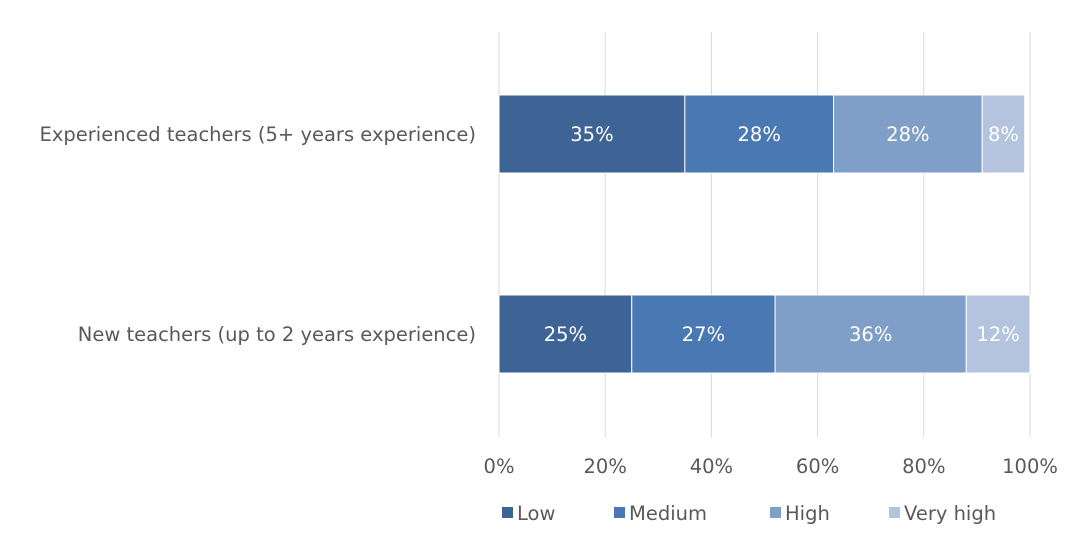  What do you see at coordinates (923, 466) in the screenshot?
I see `x-tick-label: 80%` at bounding box center [923, 466].